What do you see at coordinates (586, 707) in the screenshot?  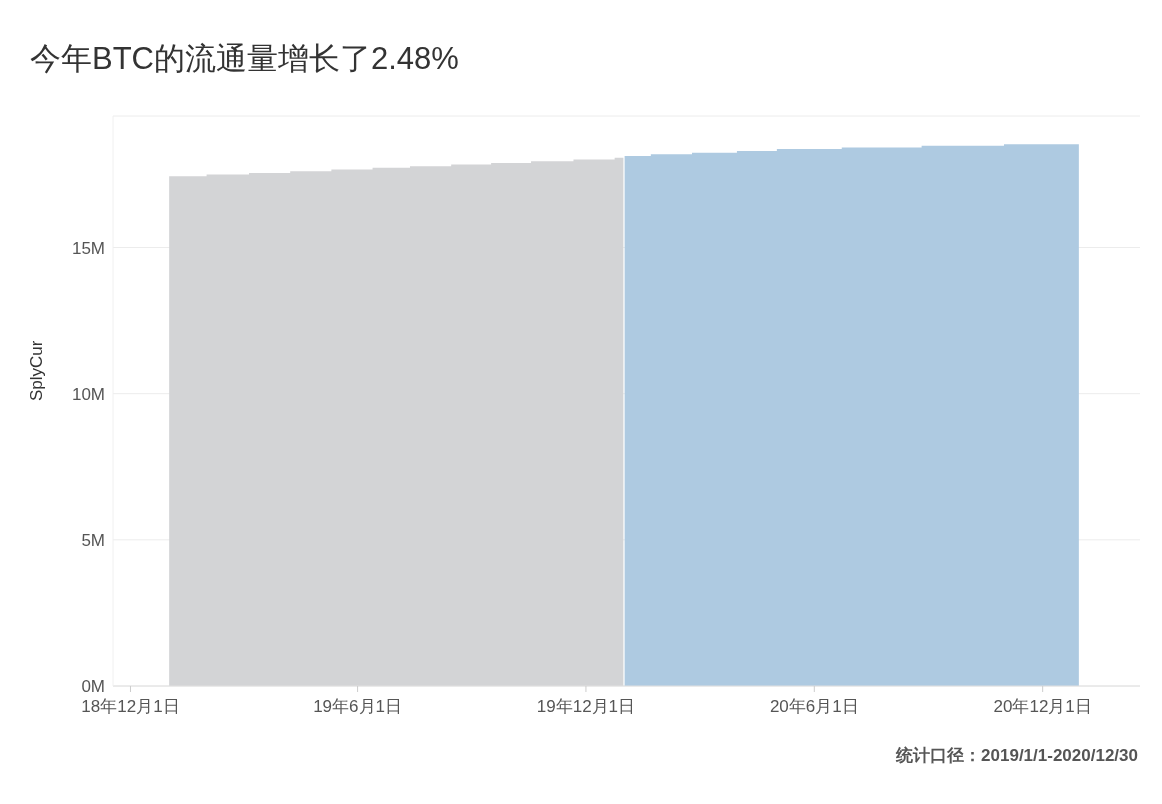 I see `x-tick-label: 19年12月1日` at bounding box center [586, 707].